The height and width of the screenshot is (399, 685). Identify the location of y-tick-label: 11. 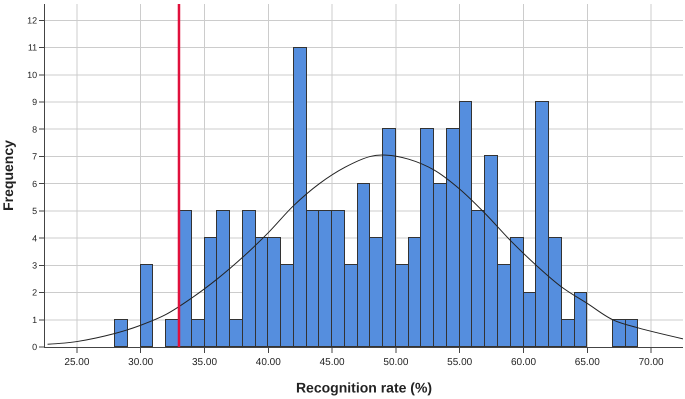
(33, 47).